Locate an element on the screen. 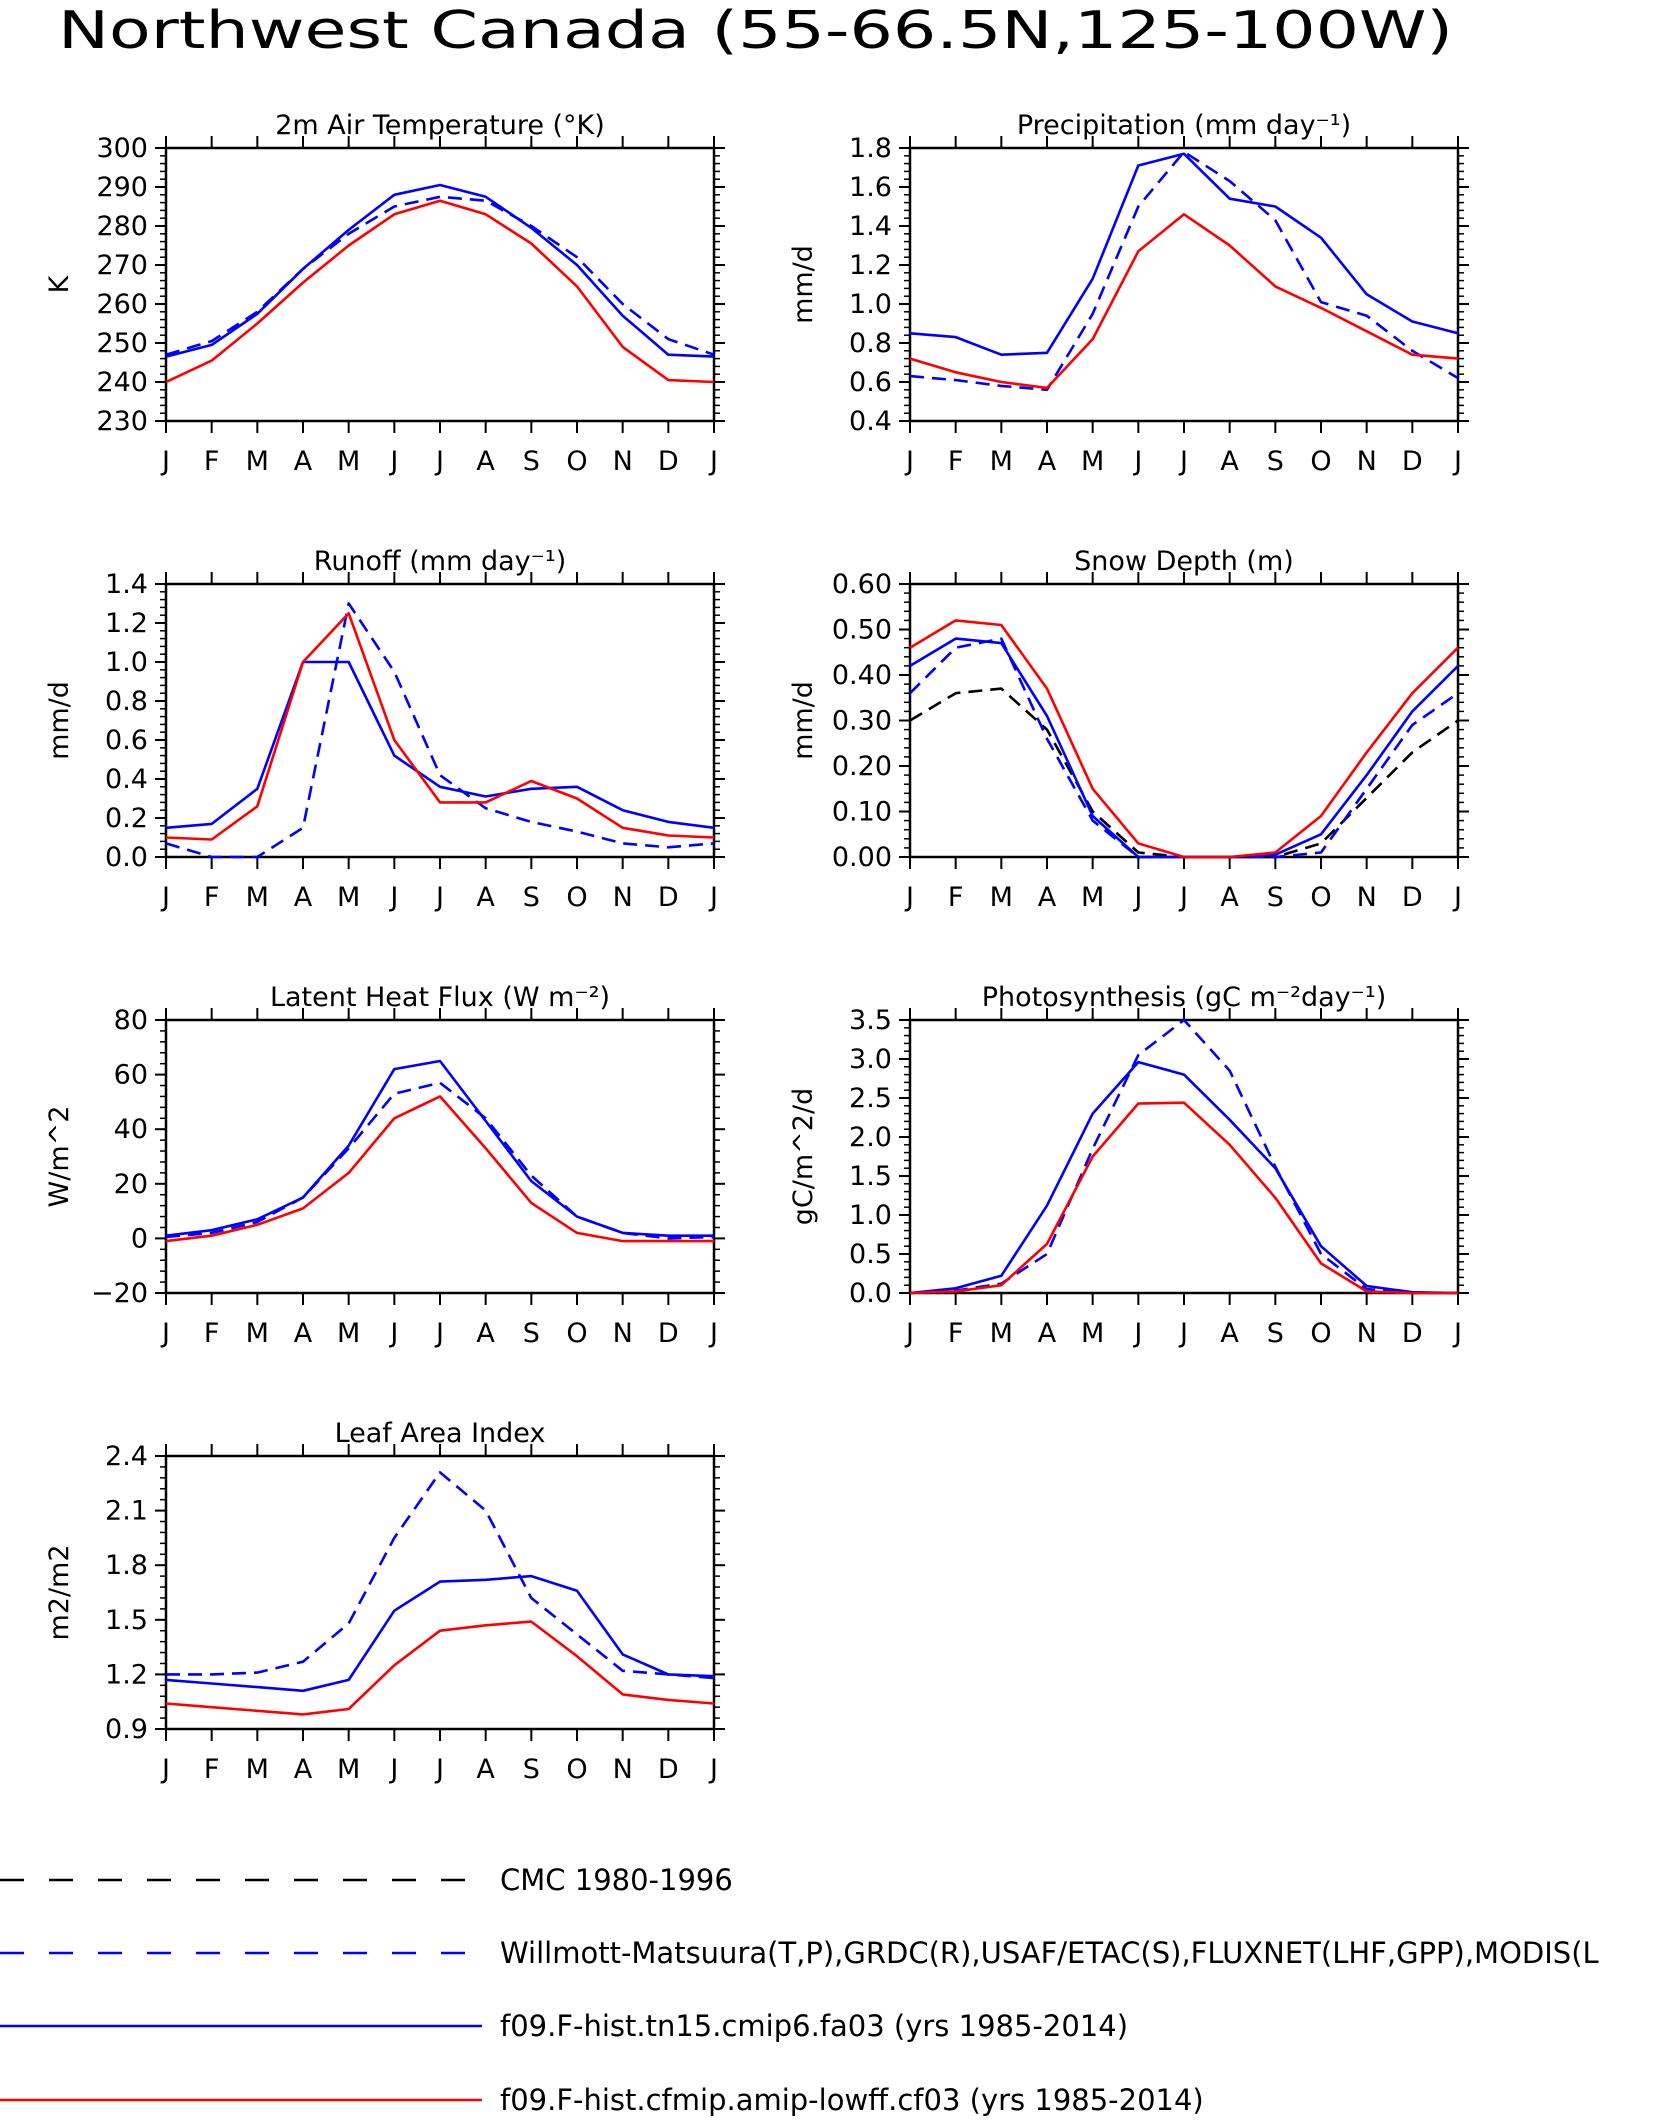 This screenshot has height=2127, width=1670. y-tick-label: 3.0 is located at coordinates (870, 1059).